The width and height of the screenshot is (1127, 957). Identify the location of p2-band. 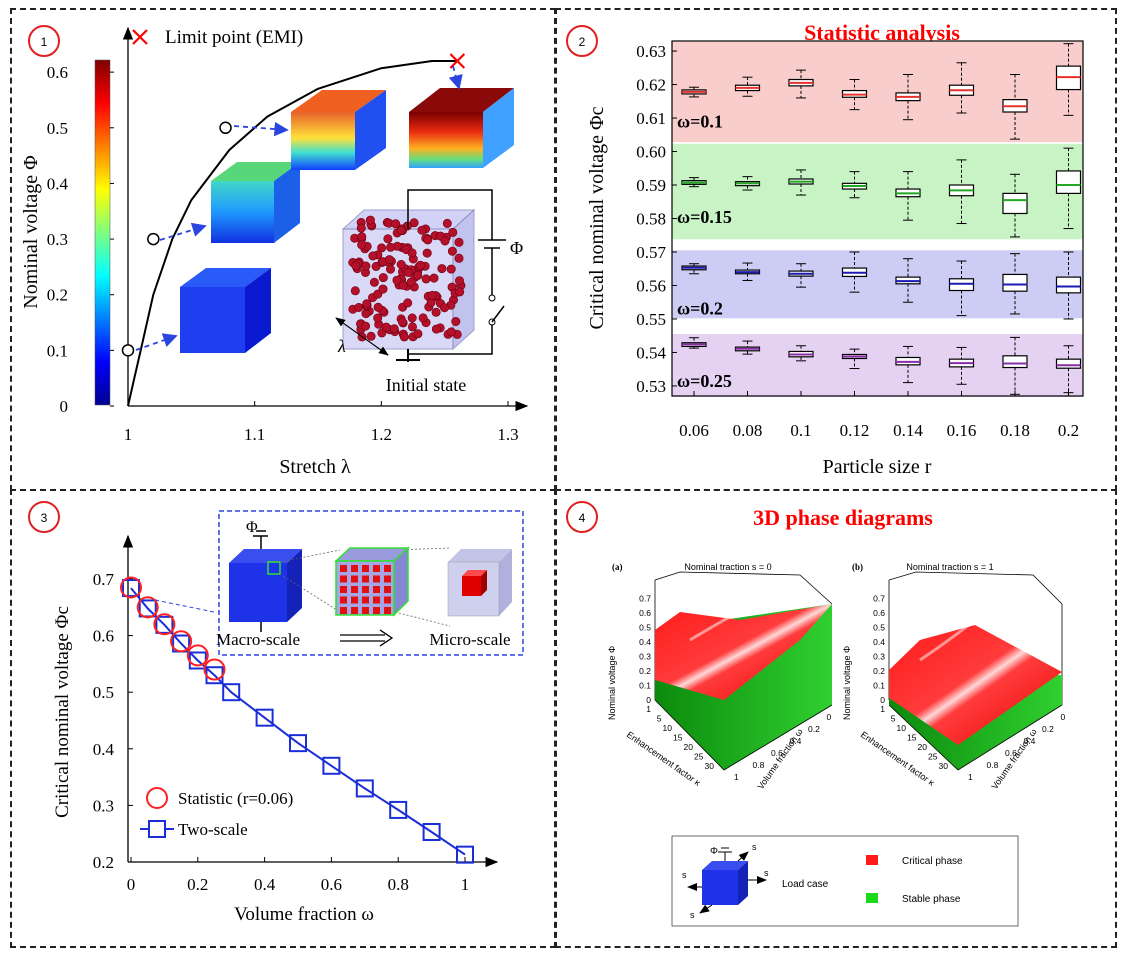
(877, 191).